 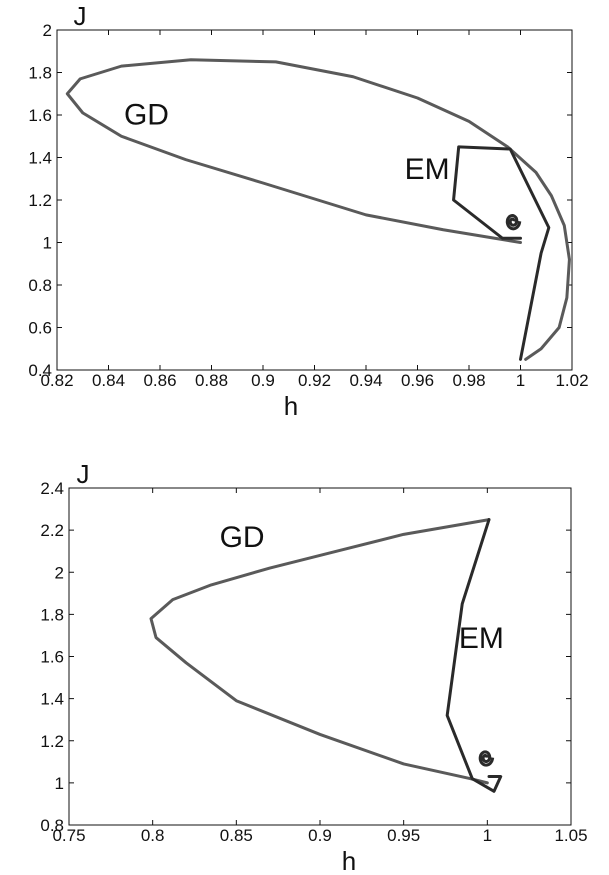 What do you see at coordinates (211, 380) in the screenshot?
I see `x-tick-label: 0.88` at bounding box center [211, 380].